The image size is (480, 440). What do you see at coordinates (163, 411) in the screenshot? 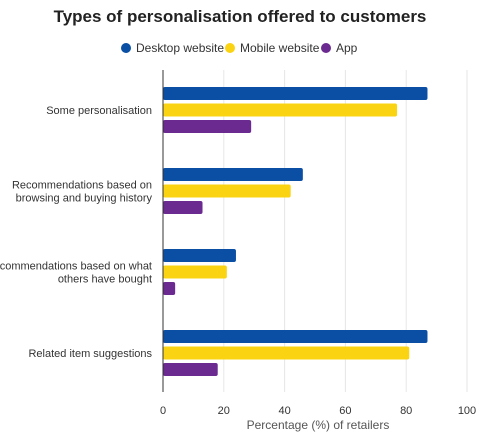
I see `x-tick-label: 0` at bounding box center [163, 411].